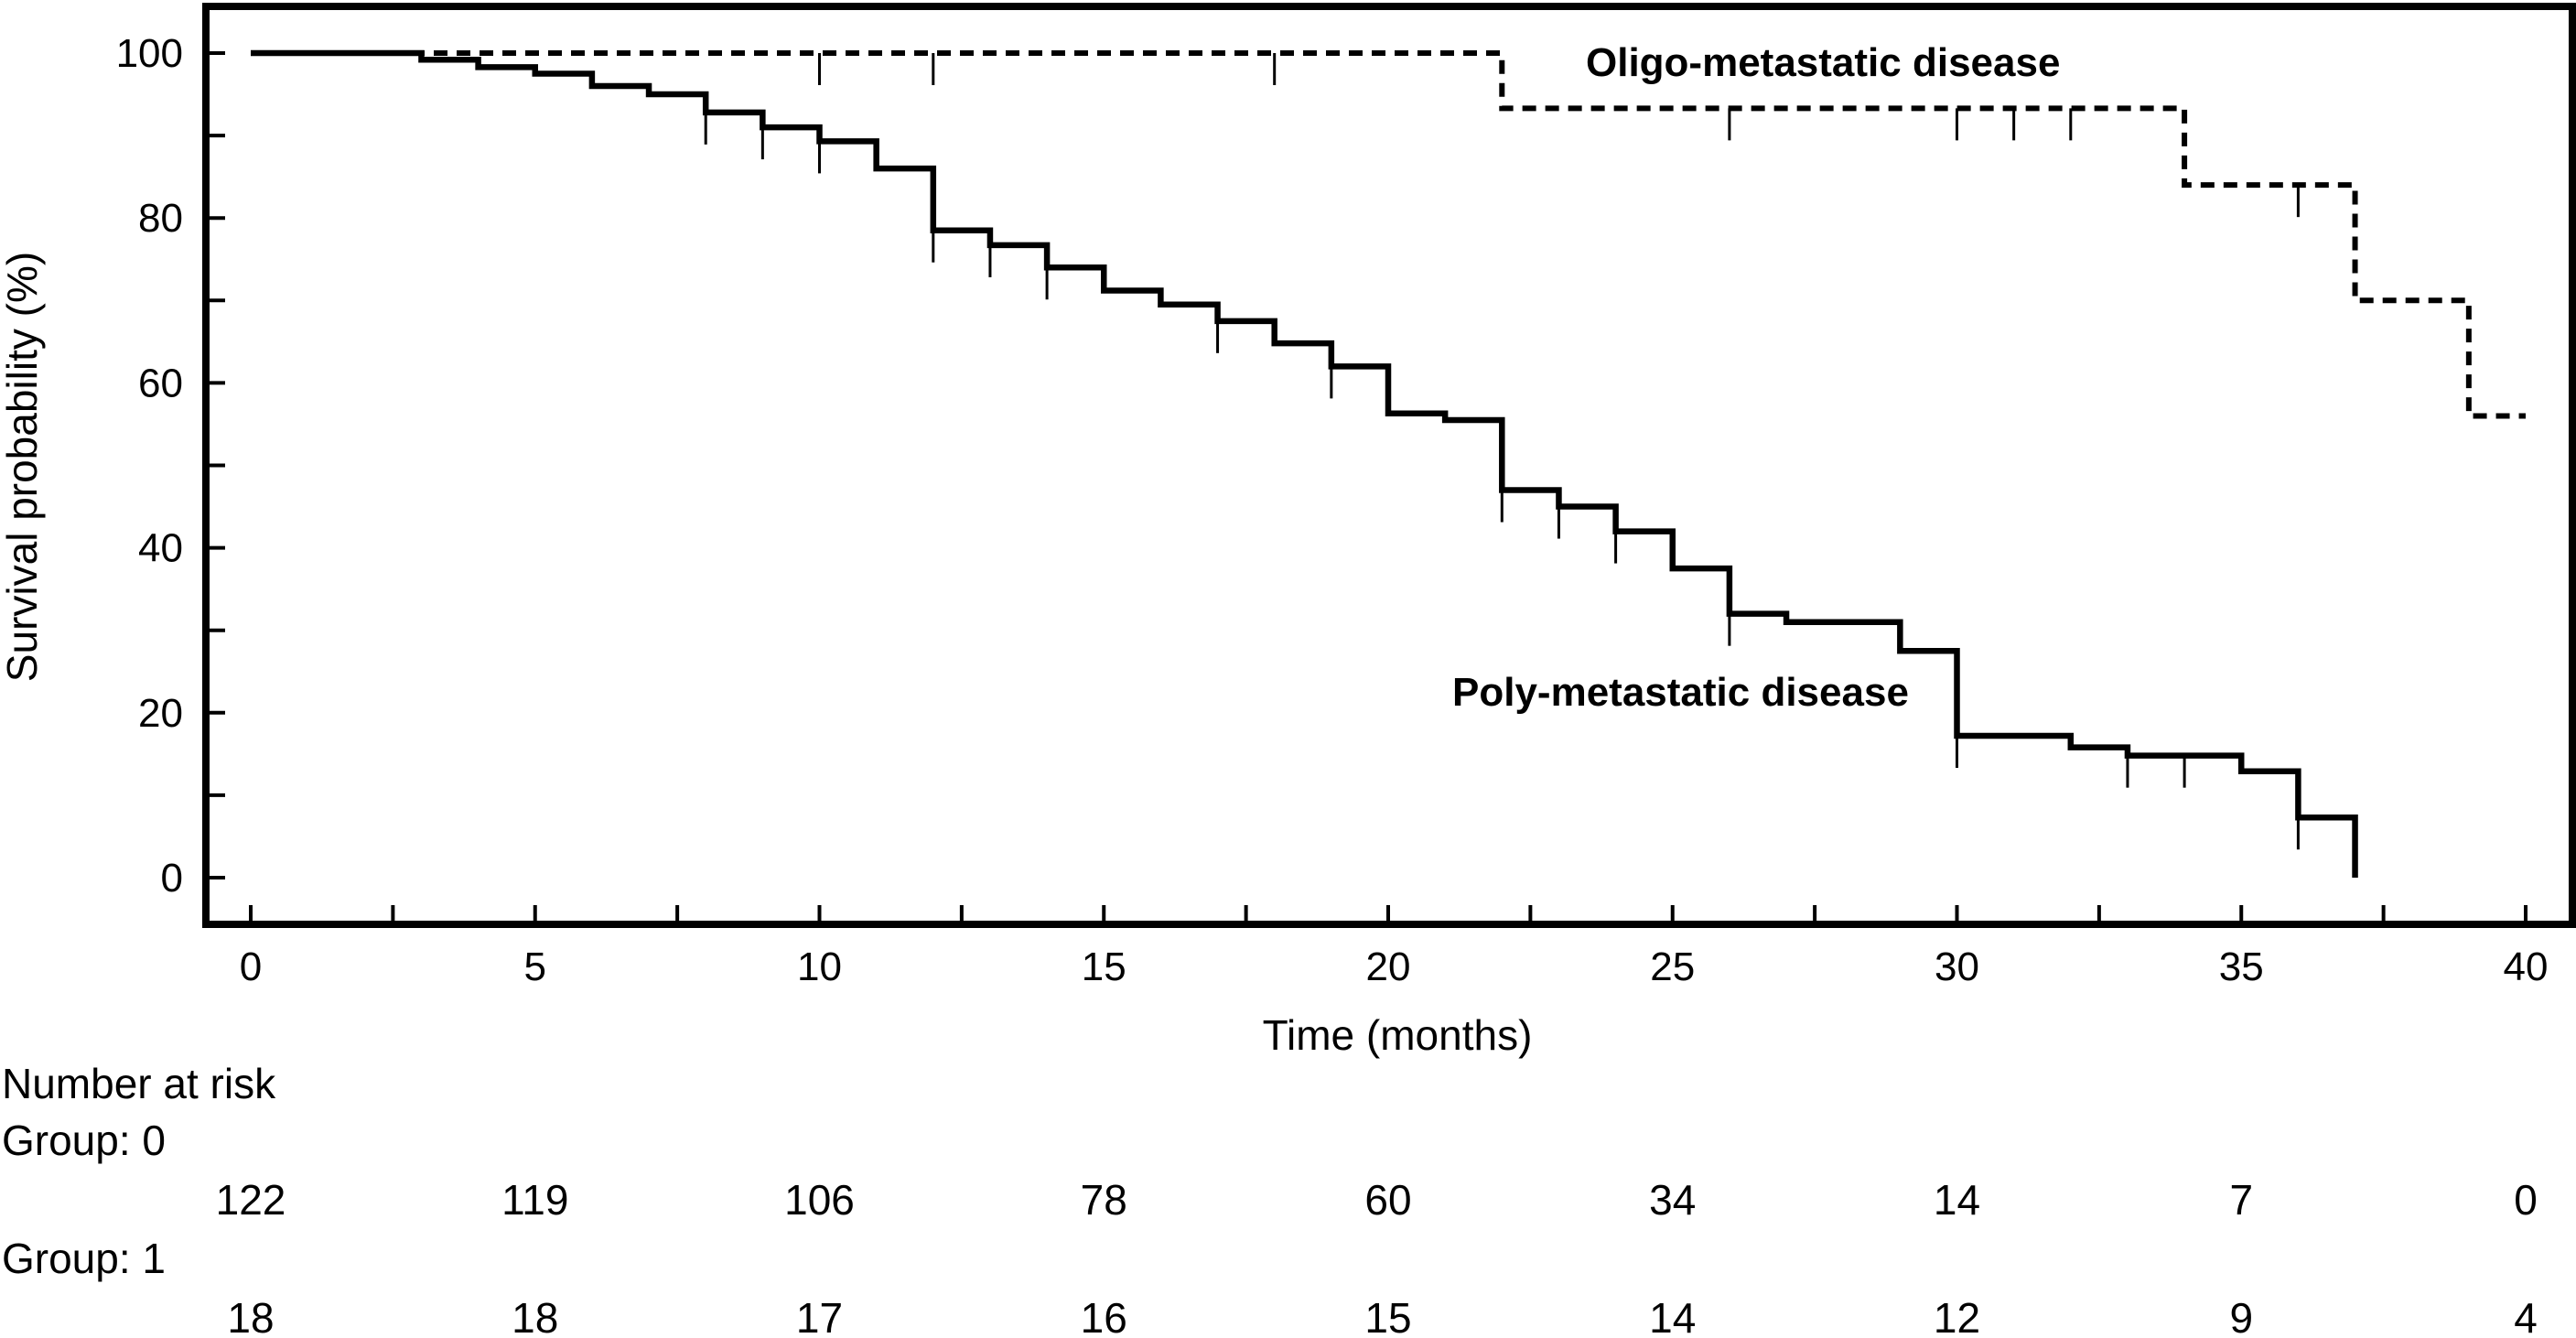 This screenshot has height=1338, width=2576. Describe the element at coordinates (819, 1316) in the screenshot. I see `risk-count: 17` at that location.